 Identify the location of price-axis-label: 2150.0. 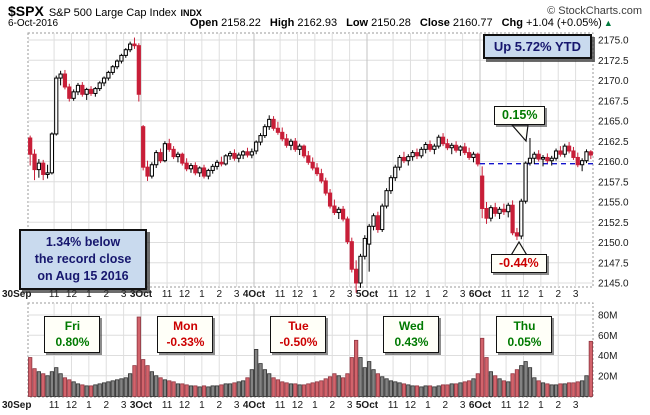
(613, 243).